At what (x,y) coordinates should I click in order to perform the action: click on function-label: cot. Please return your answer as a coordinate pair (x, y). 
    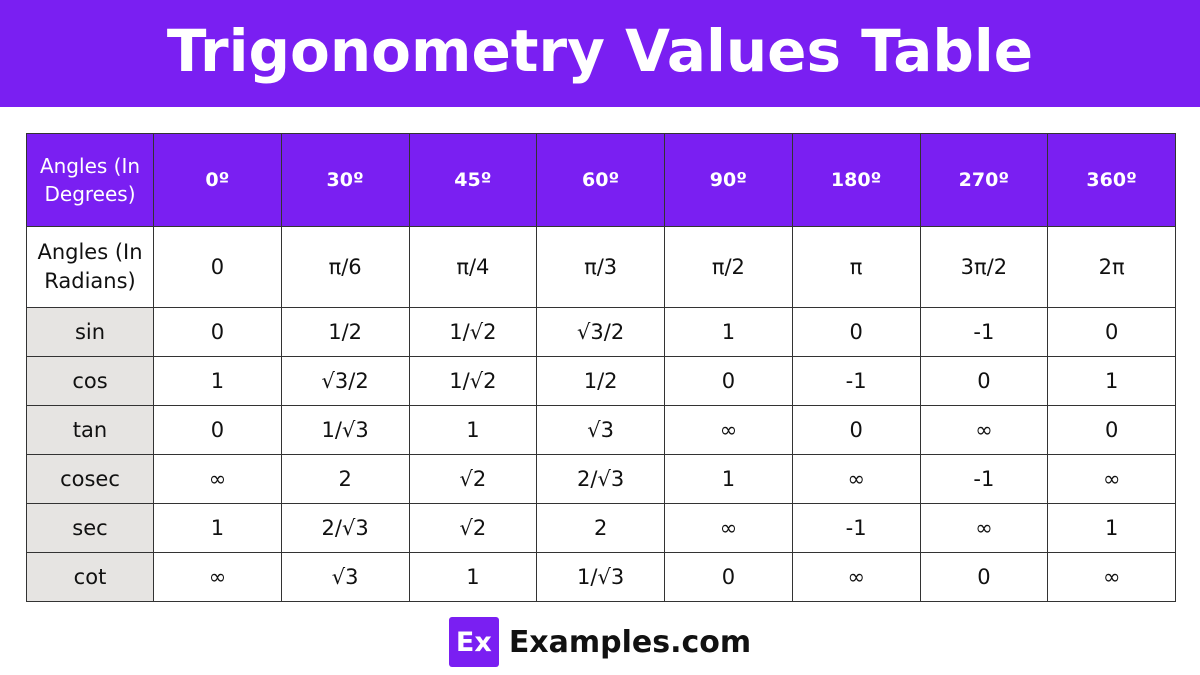
    Looking at the image, I should click on (90, 577).